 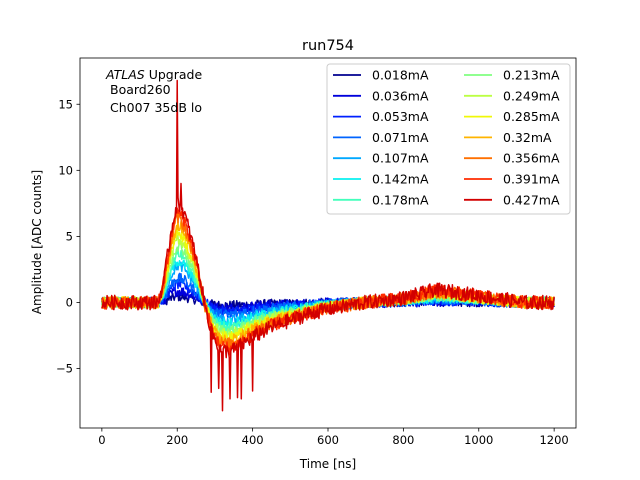 What do you see at coordinates (478, 440) in the screenshot?
I see `x-tick-label: 1000` at bounding box center [478, 440].